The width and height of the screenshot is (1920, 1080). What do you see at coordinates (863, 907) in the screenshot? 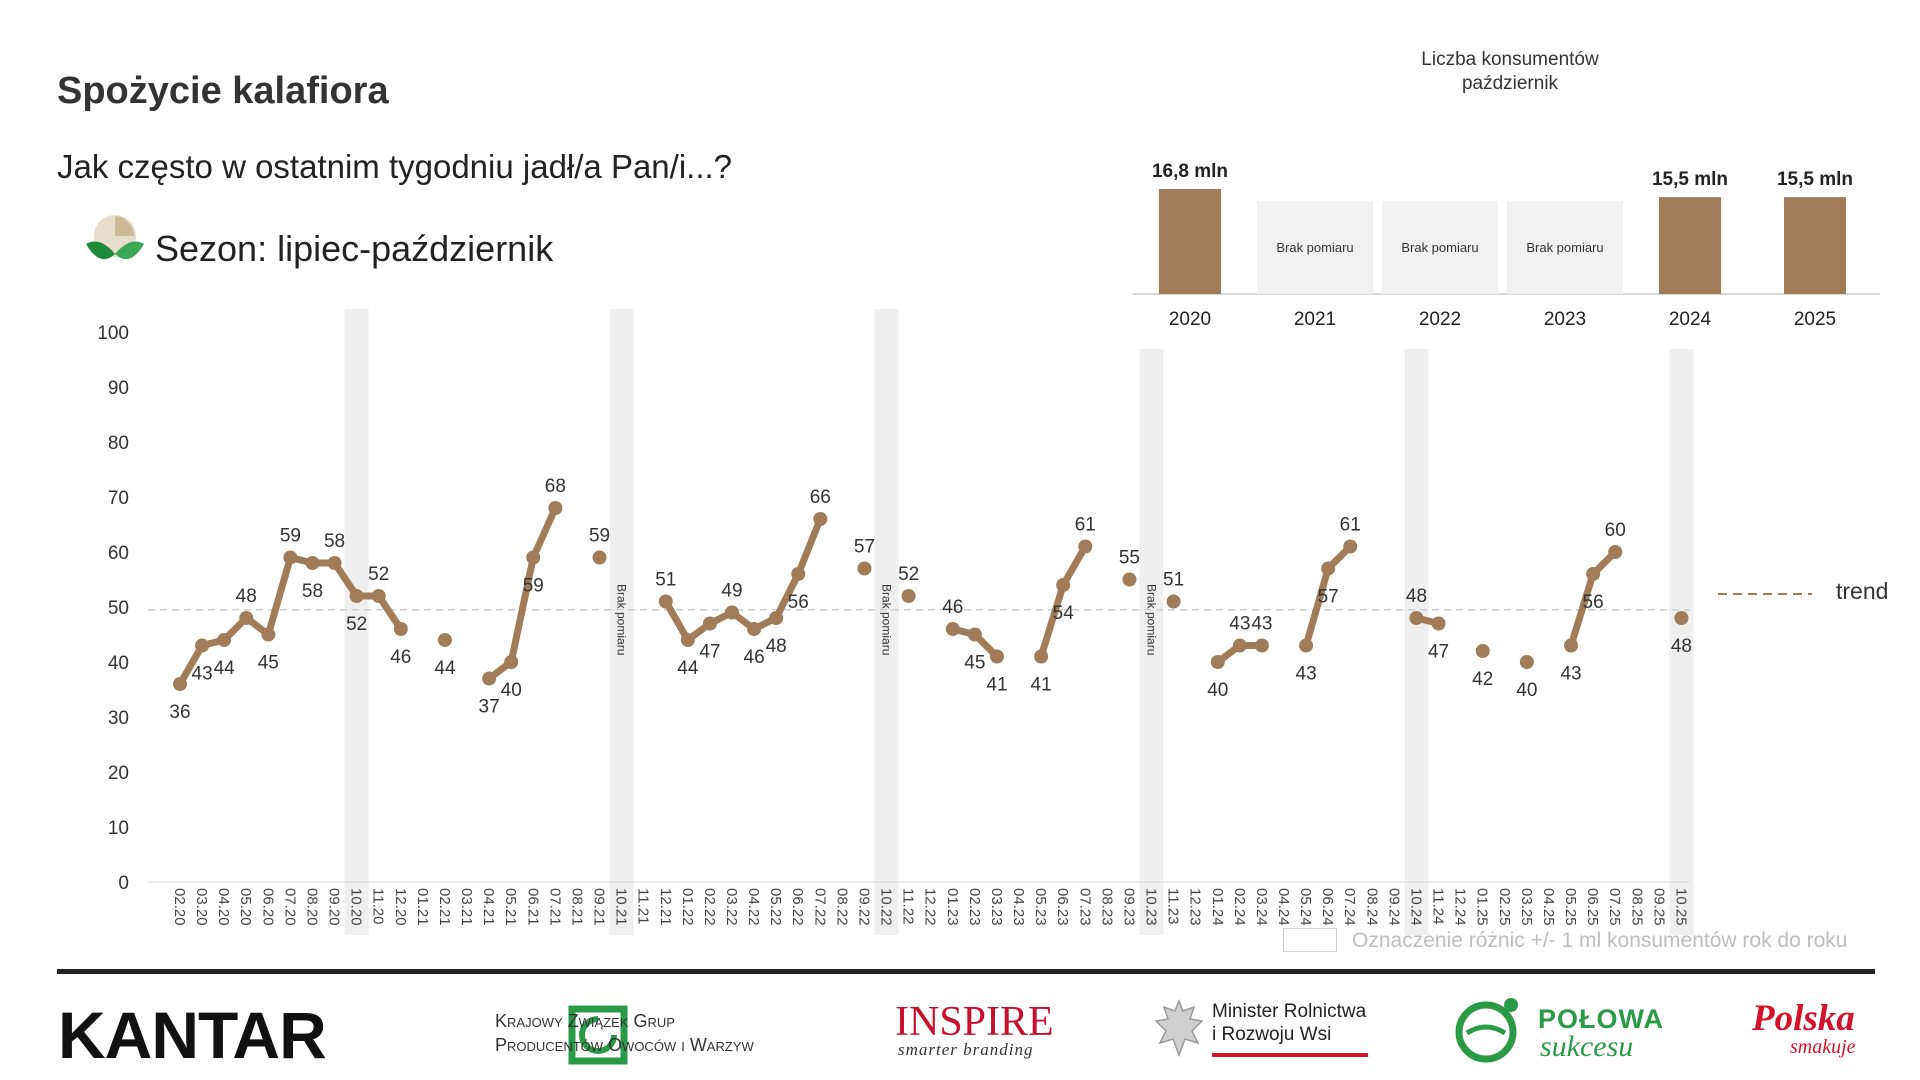
I see `x-tick-label: 09.22` at bounding box center [863, 907].